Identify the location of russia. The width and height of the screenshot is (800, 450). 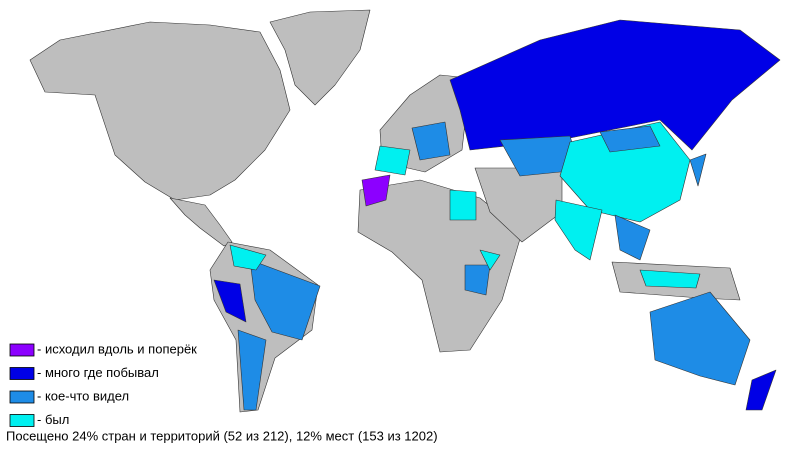
(615, 85).